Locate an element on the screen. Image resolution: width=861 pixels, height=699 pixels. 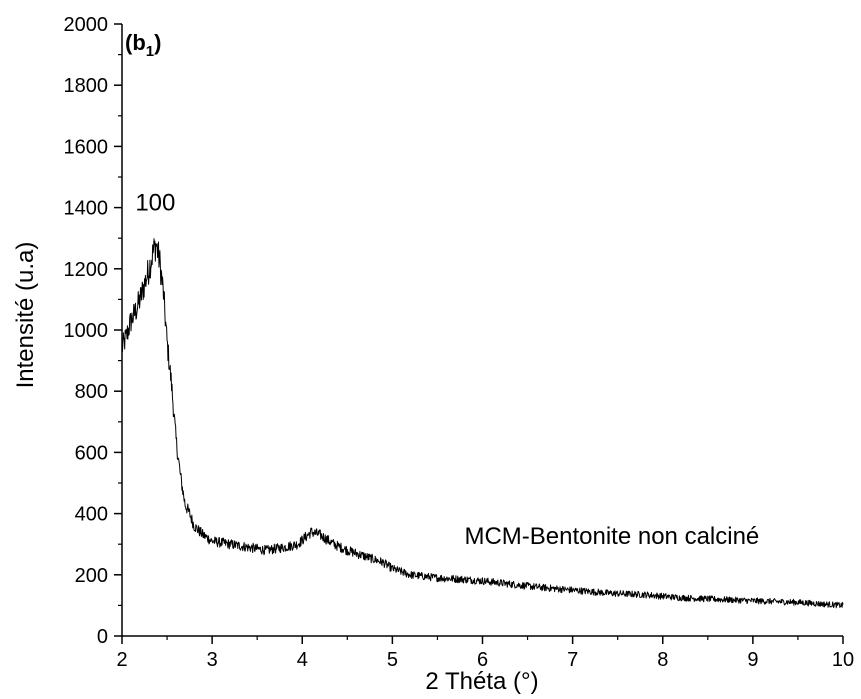
y-tick-label: 600 is located at coordinates (91, 453).